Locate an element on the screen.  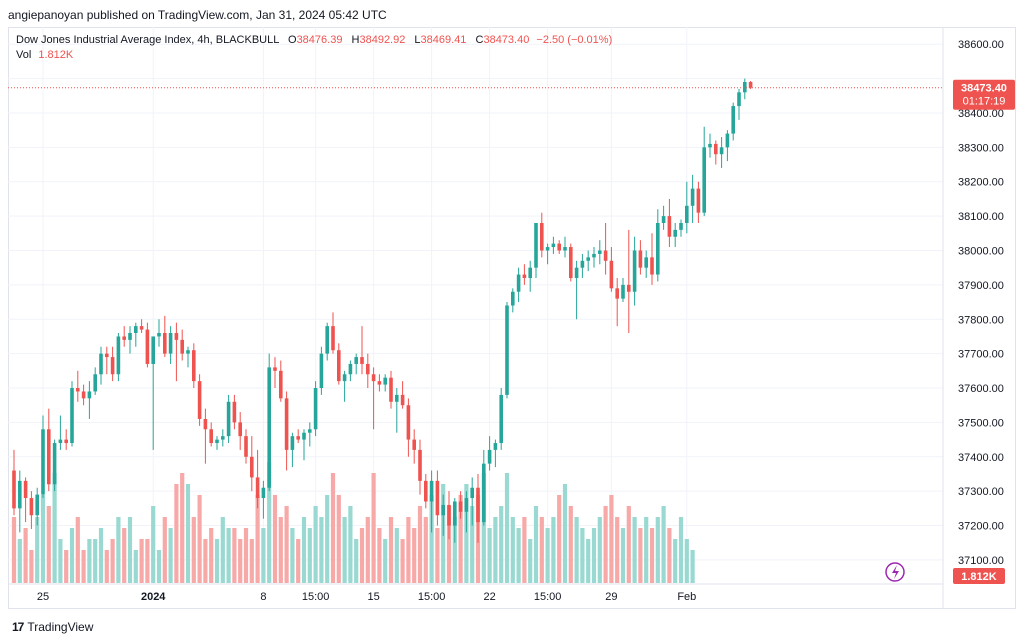
last-price-badge is located at coordinates (984, 94).